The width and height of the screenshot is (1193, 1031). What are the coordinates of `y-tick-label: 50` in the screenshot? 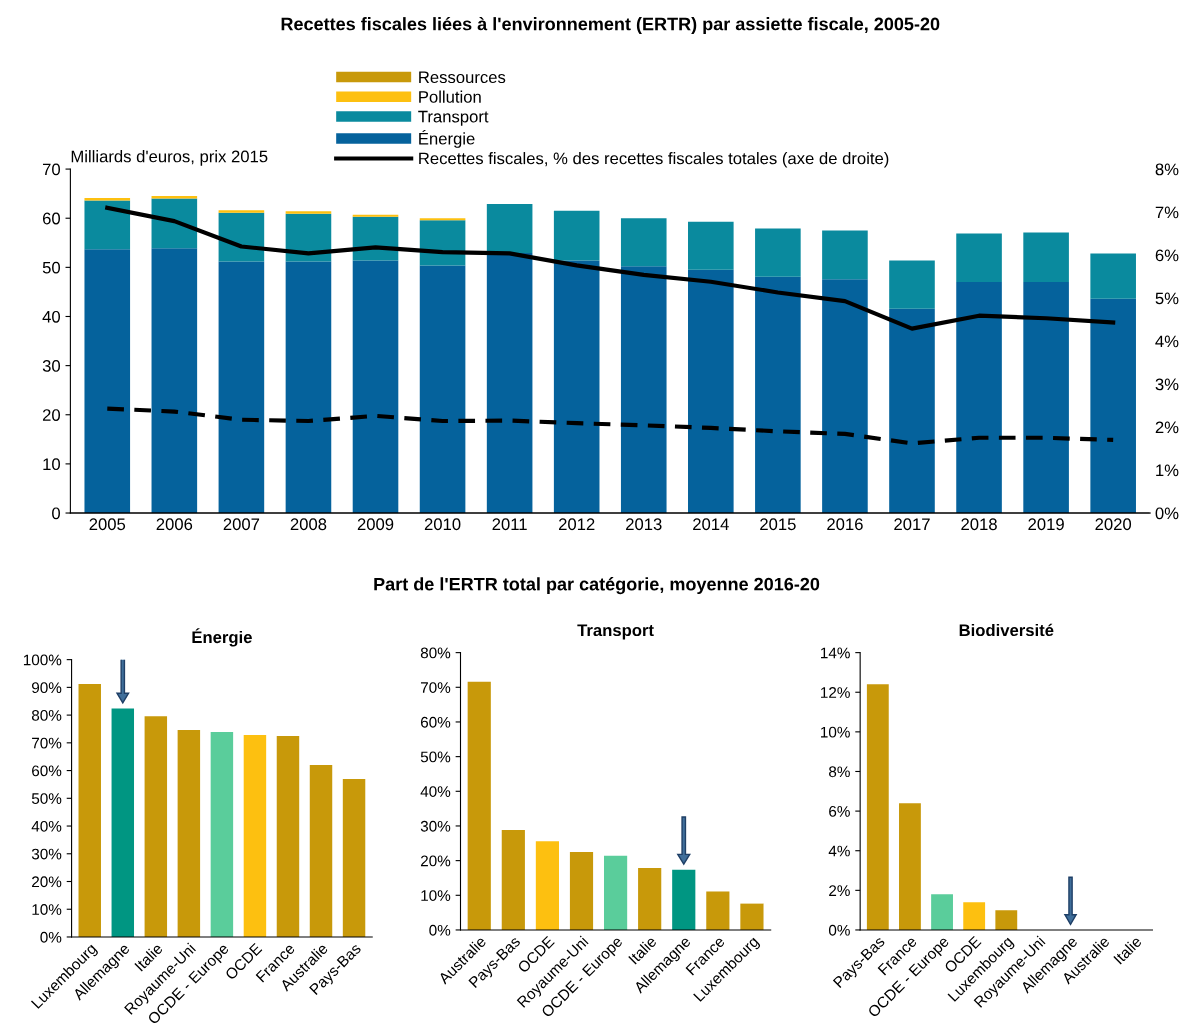 It's located at (51, 267).